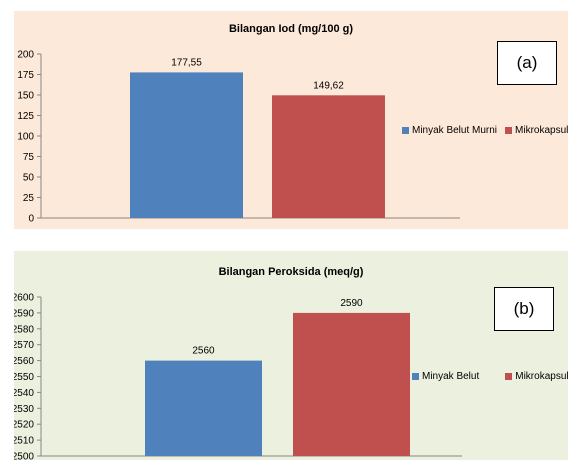 This screenshot has width=582, height=462. I want to click on y-tick-label: 75, so click(29, 157).